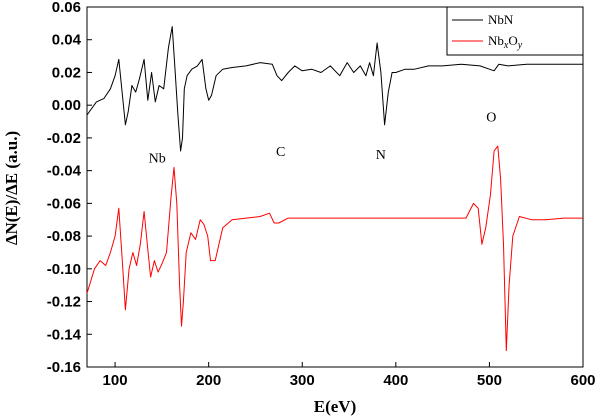 This screenshot has width=600, height=418. I want to click on y-tick-label: -0.04, so click(64, 171).